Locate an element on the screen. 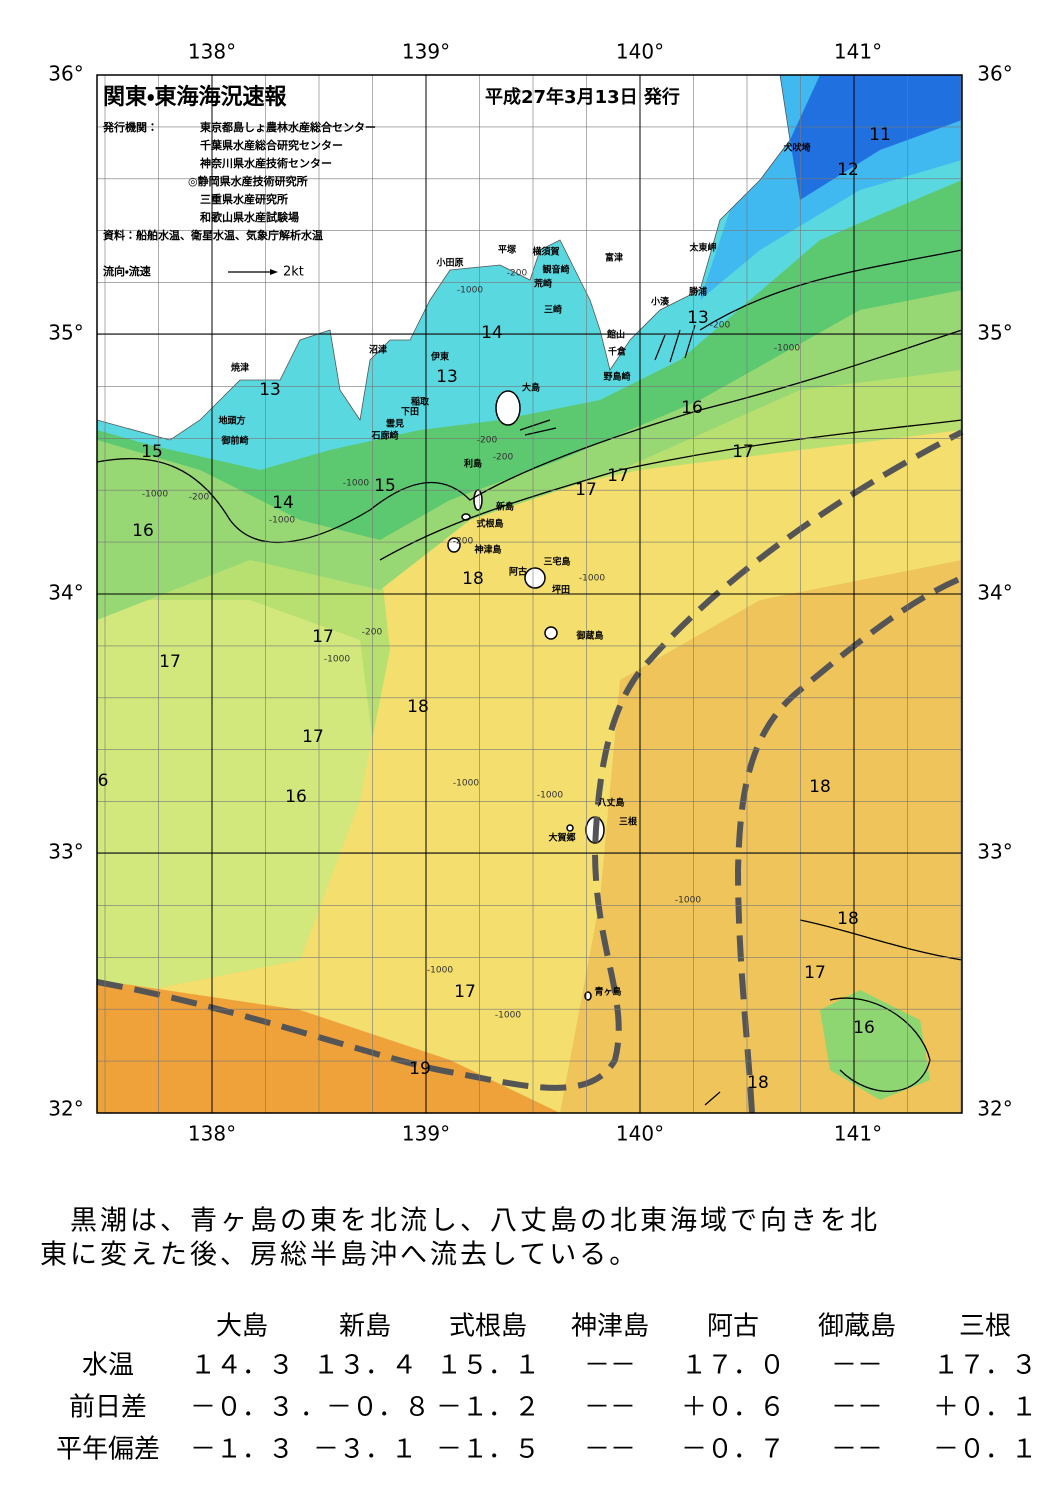 The image size is (1064, 1503). table-cell: －３．１ is located at coordinates (365, 1450).